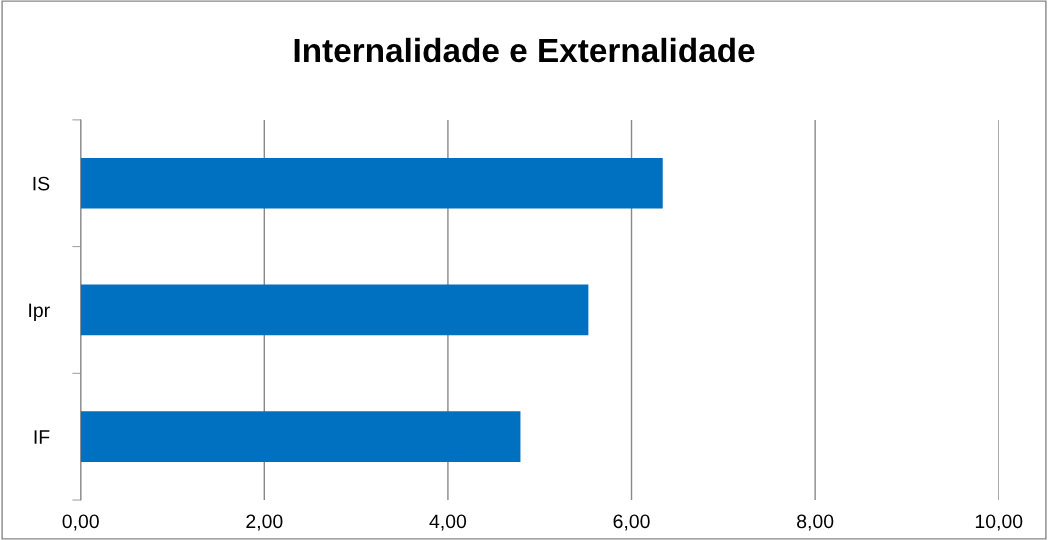  What do you see at coordinates (42, 437) in the screenshot?
I see `y-tick-label: IF` at bounding box center [42, 437].